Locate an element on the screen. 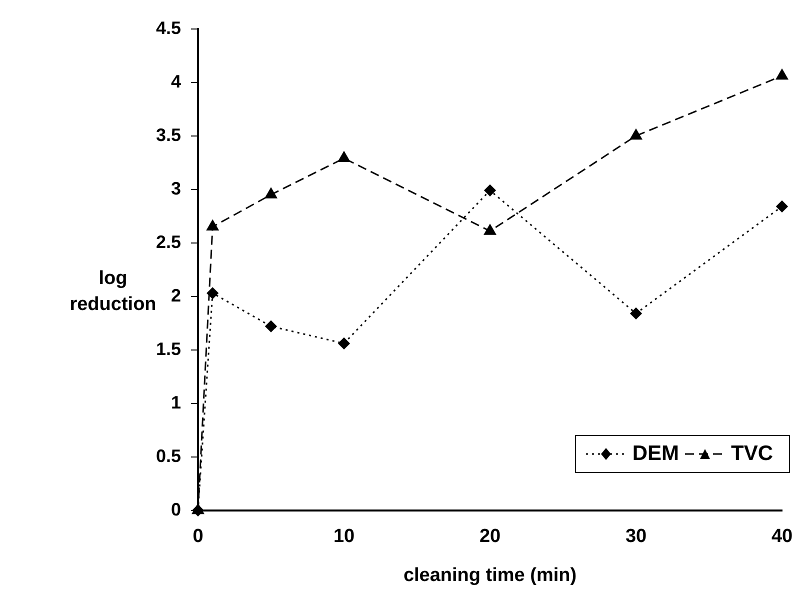 This screenshot has height=599, width=812. y-axis-title: log reduction is located at coordinates (113, 292).